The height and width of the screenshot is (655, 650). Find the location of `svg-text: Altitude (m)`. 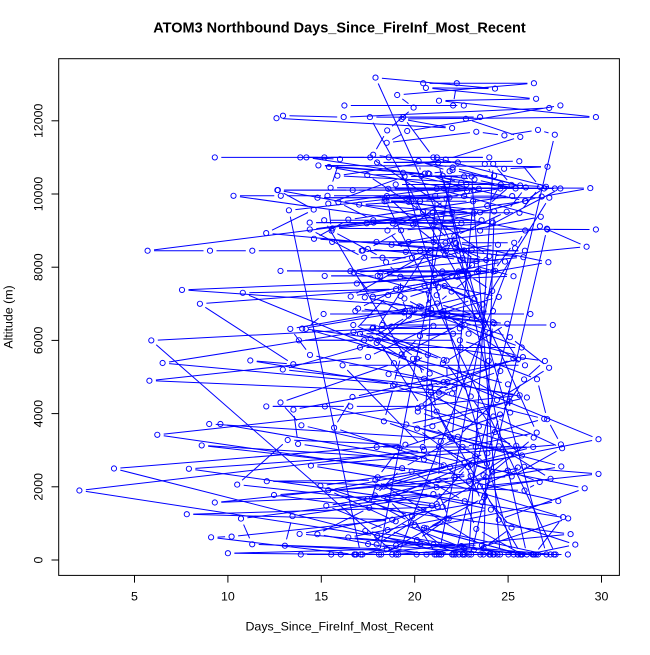

svg-text: Altitude (m) is located at coordinates (8, 316).